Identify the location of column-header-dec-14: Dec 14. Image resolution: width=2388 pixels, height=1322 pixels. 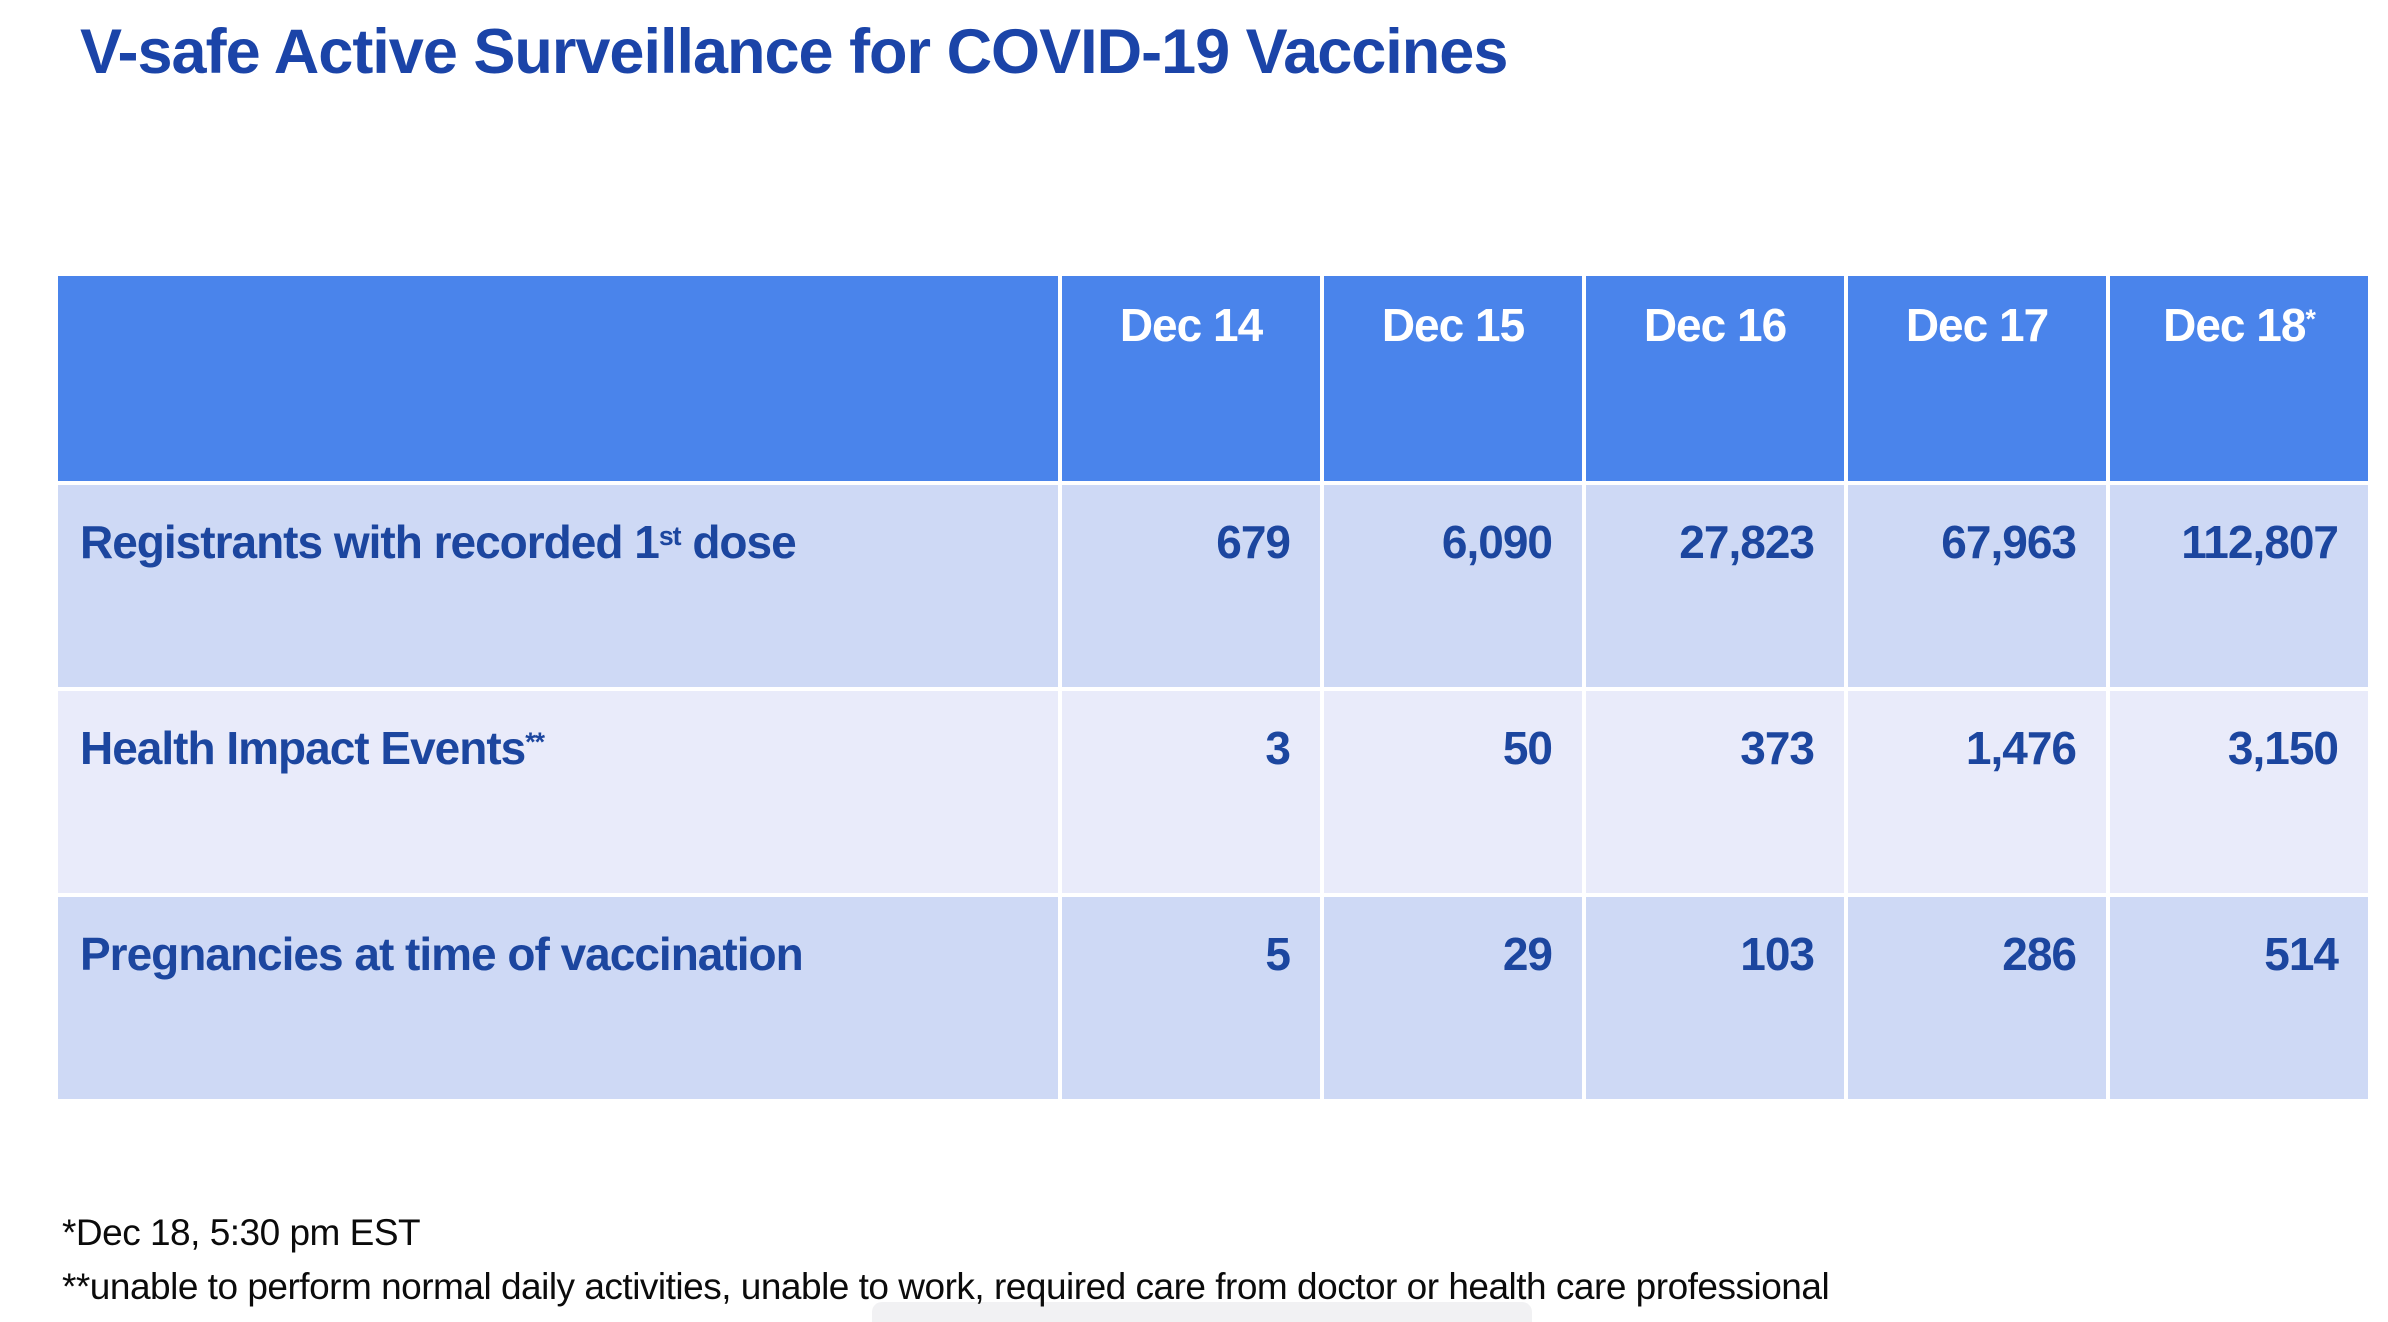
(1191, 378).